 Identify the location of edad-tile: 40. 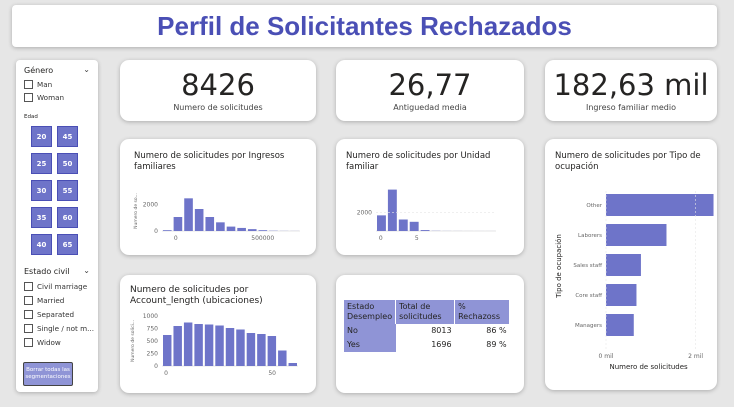
(41, 244).